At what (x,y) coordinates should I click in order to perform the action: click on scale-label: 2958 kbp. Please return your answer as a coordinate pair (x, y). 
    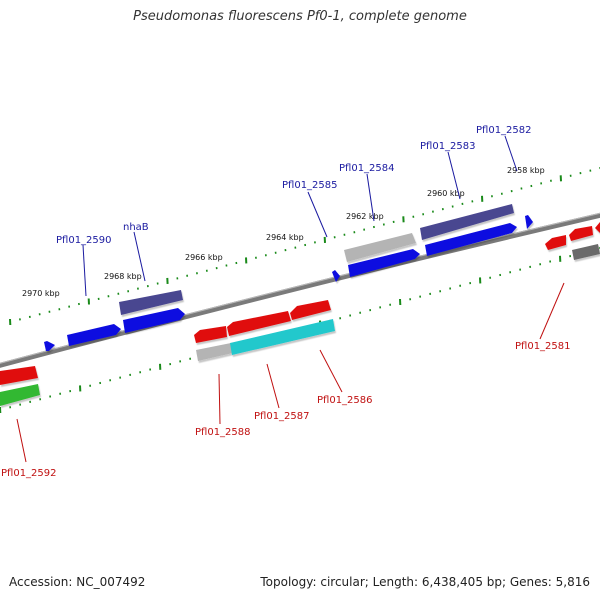
    Looking at the image, I should click on (526, 170).